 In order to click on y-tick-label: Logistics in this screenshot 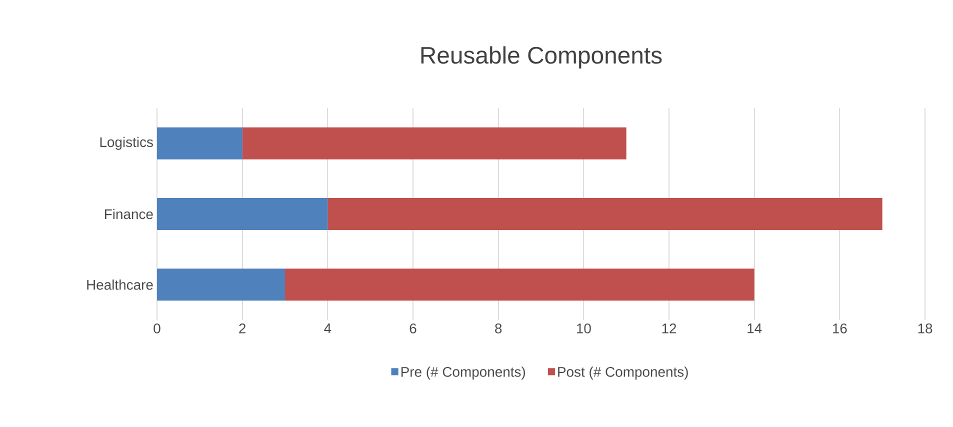, I will do `click(126, 143)`.